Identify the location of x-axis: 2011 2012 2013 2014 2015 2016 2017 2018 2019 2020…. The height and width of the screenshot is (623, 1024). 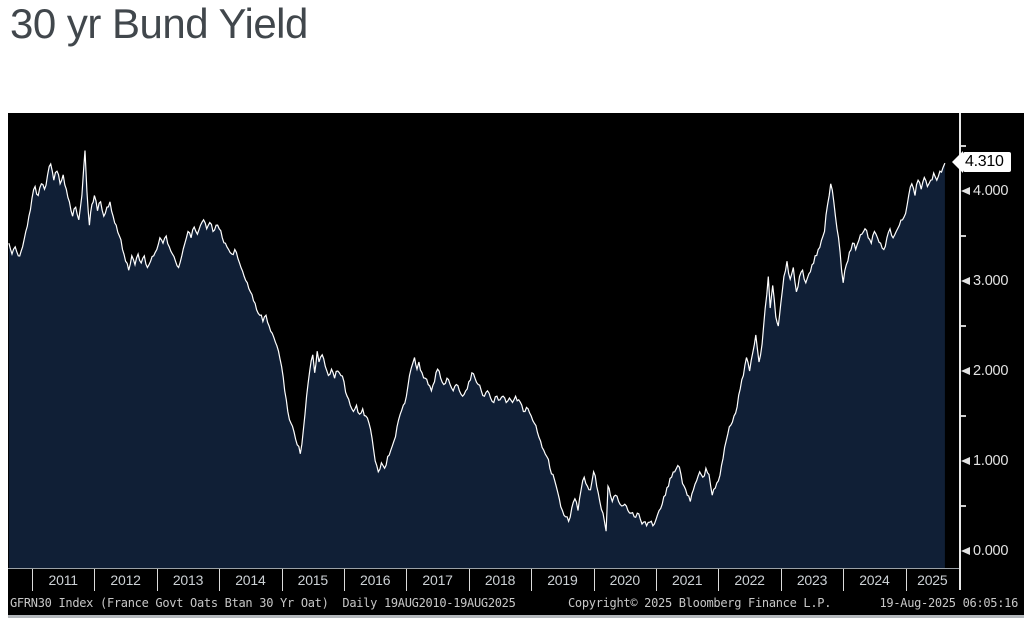
(483, 579).